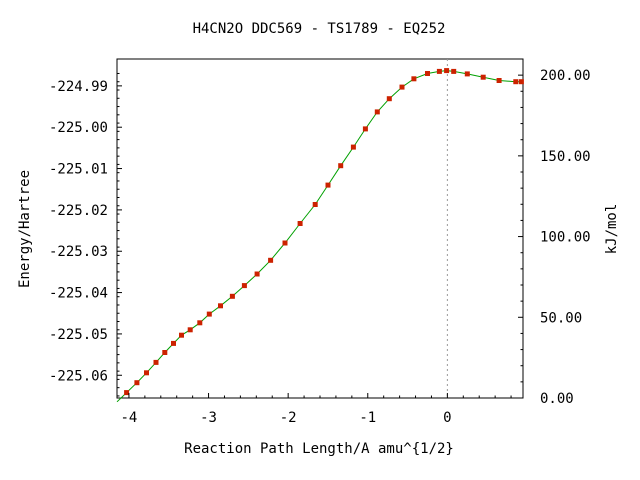  What do you see at coordinates (447, 418) in the screenshot?
I see `x-tick-label: 0` at bounding box center [447, 418].